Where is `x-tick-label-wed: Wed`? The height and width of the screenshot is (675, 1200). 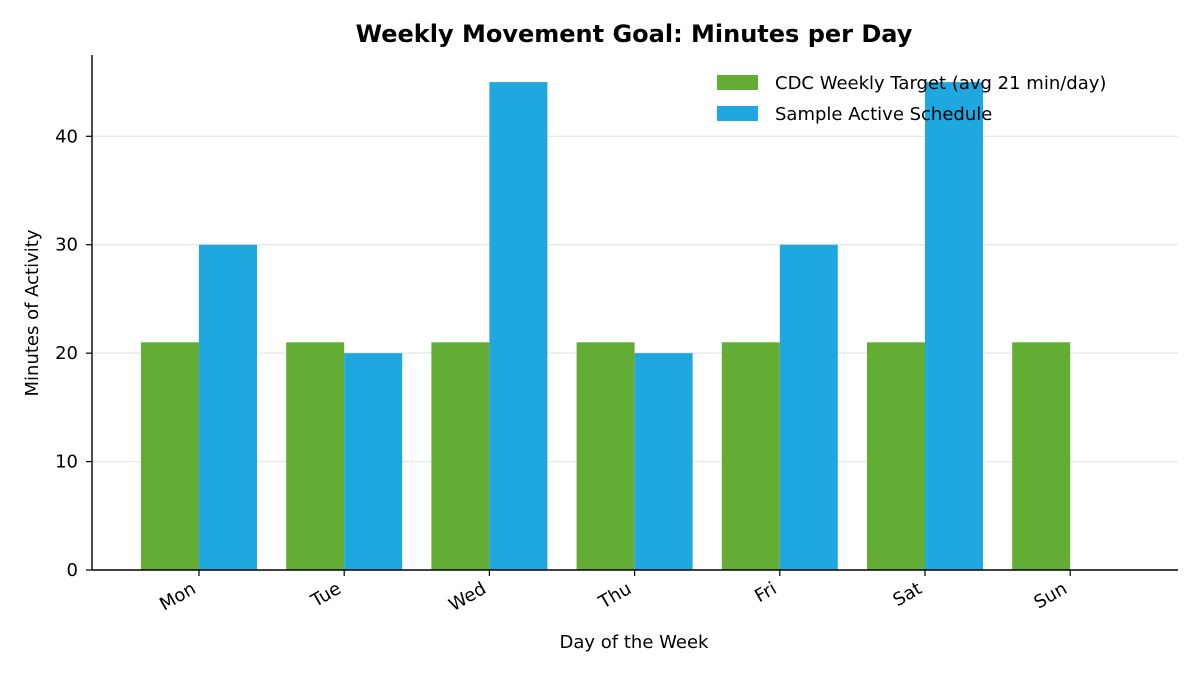
x-tick-label-wed: Wed is located at coordinates (467, 597).